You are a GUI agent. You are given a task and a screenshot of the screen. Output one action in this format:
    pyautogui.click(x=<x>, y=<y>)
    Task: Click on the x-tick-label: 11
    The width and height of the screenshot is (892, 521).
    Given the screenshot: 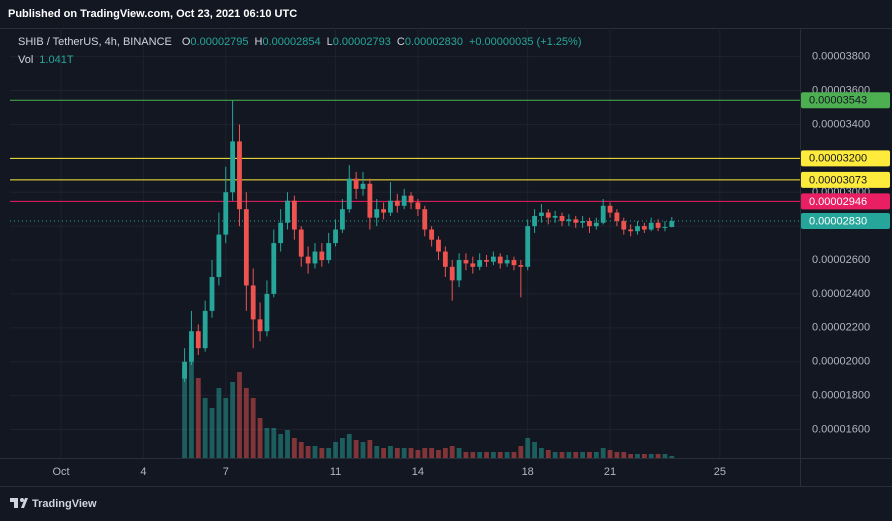 What is the action you would take?
    pyautogui.click(x=335, y=472)
    